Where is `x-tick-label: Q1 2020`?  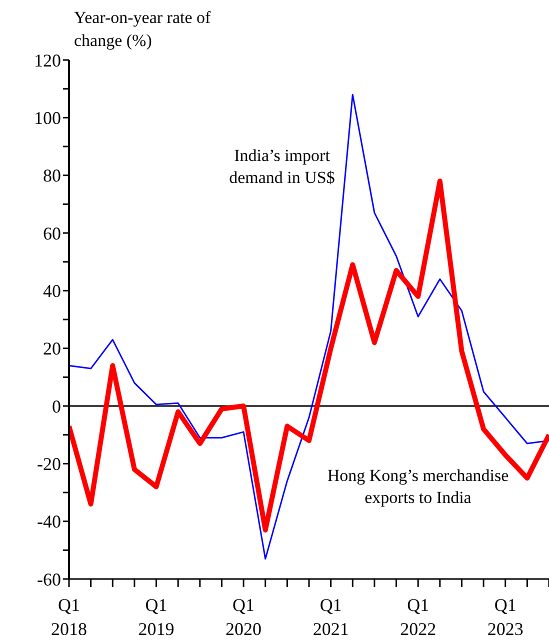 x-tick-label: Q1 2020 is located at coordinates (244, 617).